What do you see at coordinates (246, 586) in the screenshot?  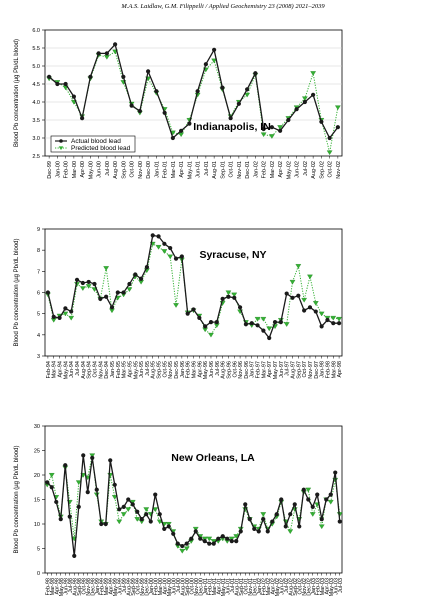 I see `x-tick-label: Oct-01` at bounding box center [246, 586].